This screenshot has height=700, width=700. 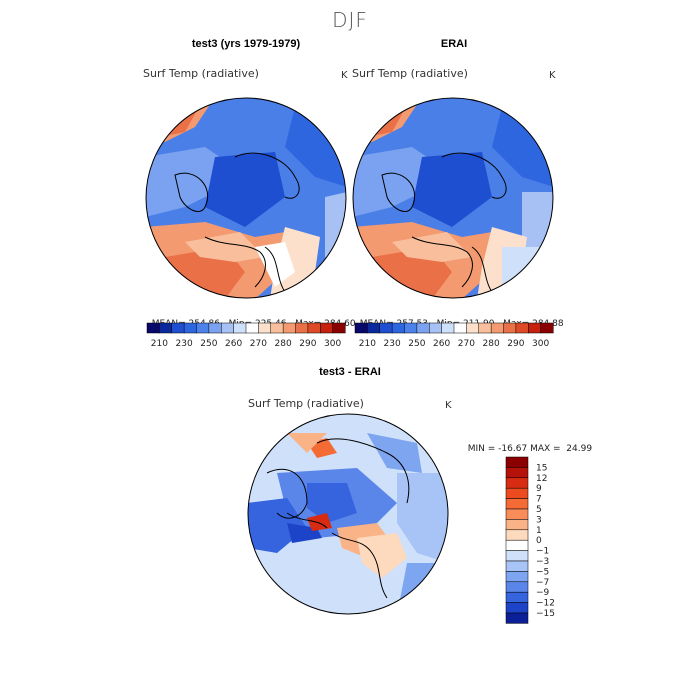 I want to click on units-label-difference: K, so click(x=448, y=405).